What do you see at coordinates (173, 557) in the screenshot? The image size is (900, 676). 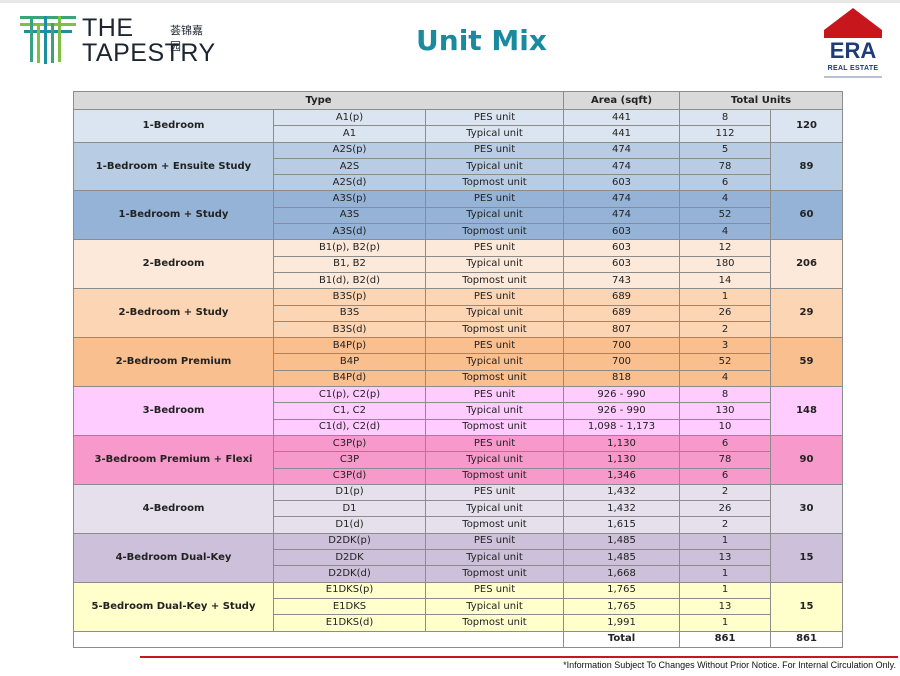 I see `group-type-cell: 4-Bedroom Dual-Key` at bounding box center [173, 557].